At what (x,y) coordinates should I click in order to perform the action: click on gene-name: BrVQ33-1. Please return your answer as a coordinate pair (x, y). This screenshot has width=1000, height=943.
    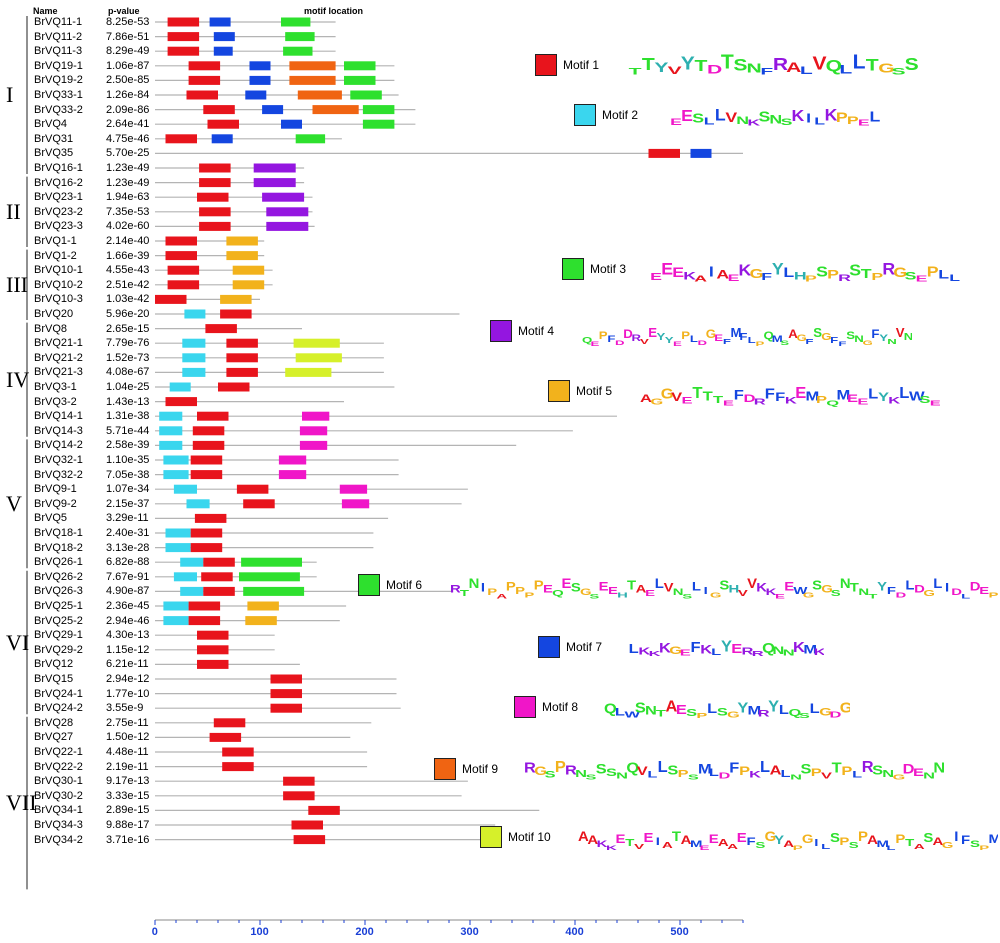
    Looking at the image, I should click on (58, 95).